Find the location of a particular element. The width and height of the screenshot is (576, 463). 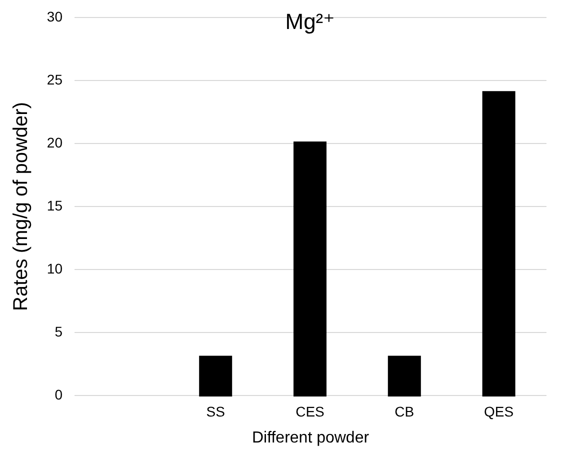

y-tick-label: 10 is located at coordinates (54, 268).